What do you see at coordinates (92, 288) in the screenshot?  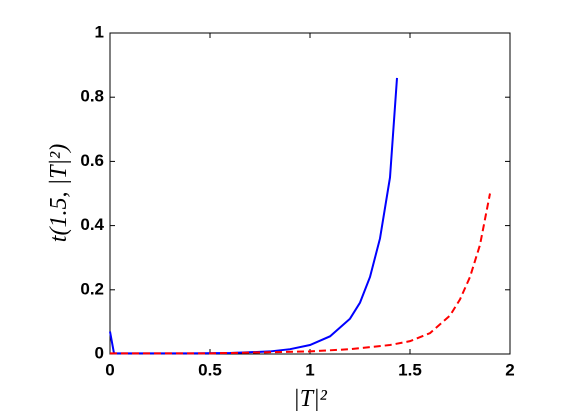 I see `y-tick-label: 0.2` at bounding box center [92, 288].